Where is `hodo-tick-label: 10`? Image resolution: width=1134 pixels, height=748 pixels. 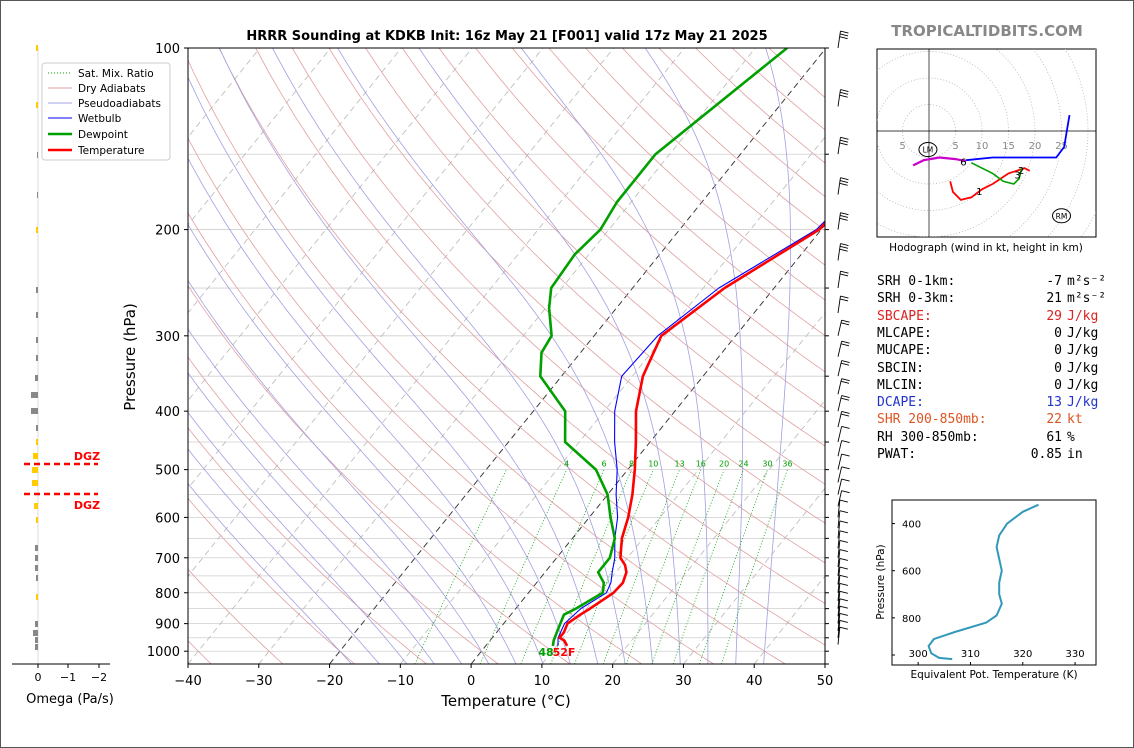 hodo-tick-label: 10 is located at coordinates (982, 146).